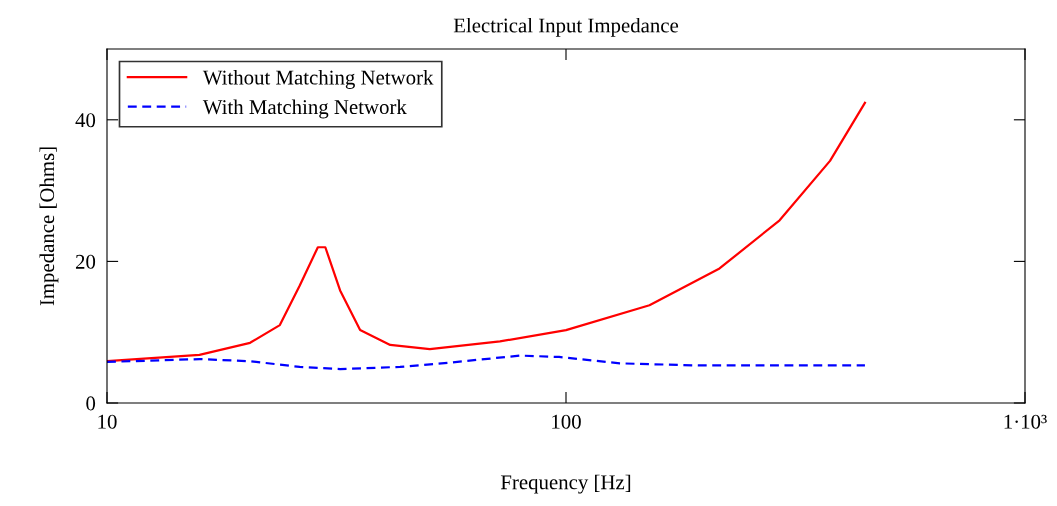 This screenshot has height=506, width=1057. I want to click on y-tick-label: 0, so click(91, 403).